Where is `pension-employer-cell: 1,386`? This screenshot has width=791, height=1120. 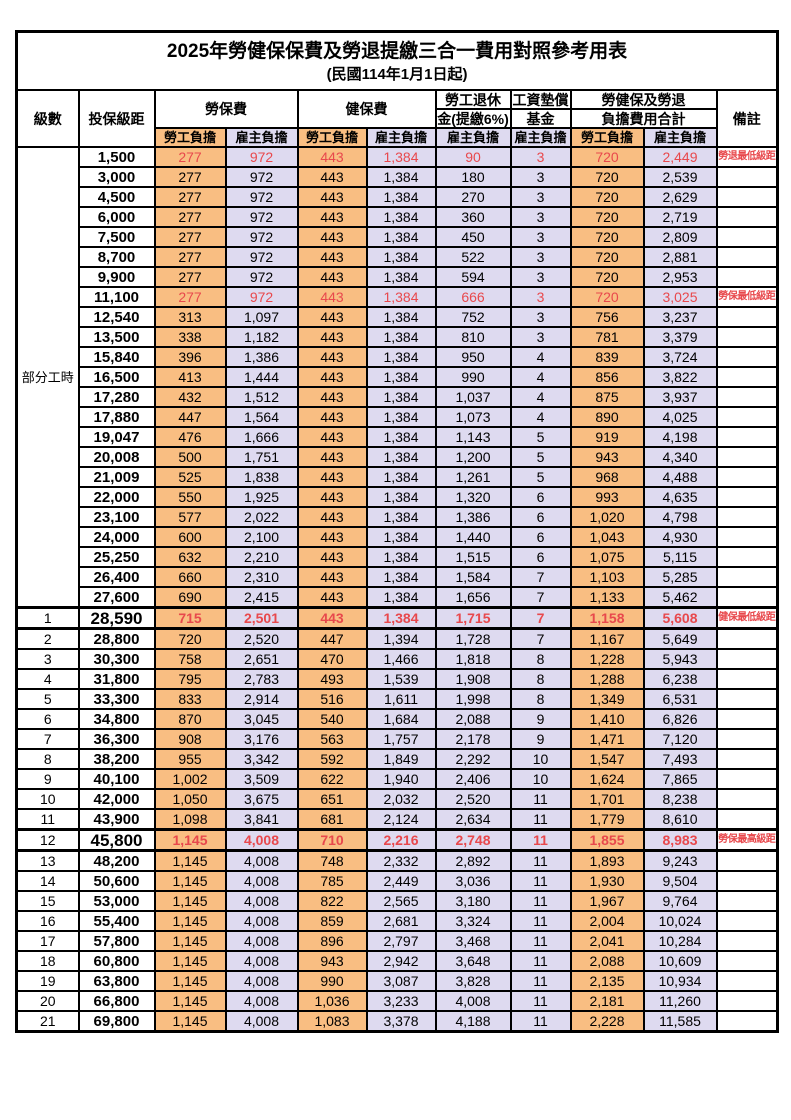 pension-employer-cell: 1,386 is located at coordinates (473, 517).